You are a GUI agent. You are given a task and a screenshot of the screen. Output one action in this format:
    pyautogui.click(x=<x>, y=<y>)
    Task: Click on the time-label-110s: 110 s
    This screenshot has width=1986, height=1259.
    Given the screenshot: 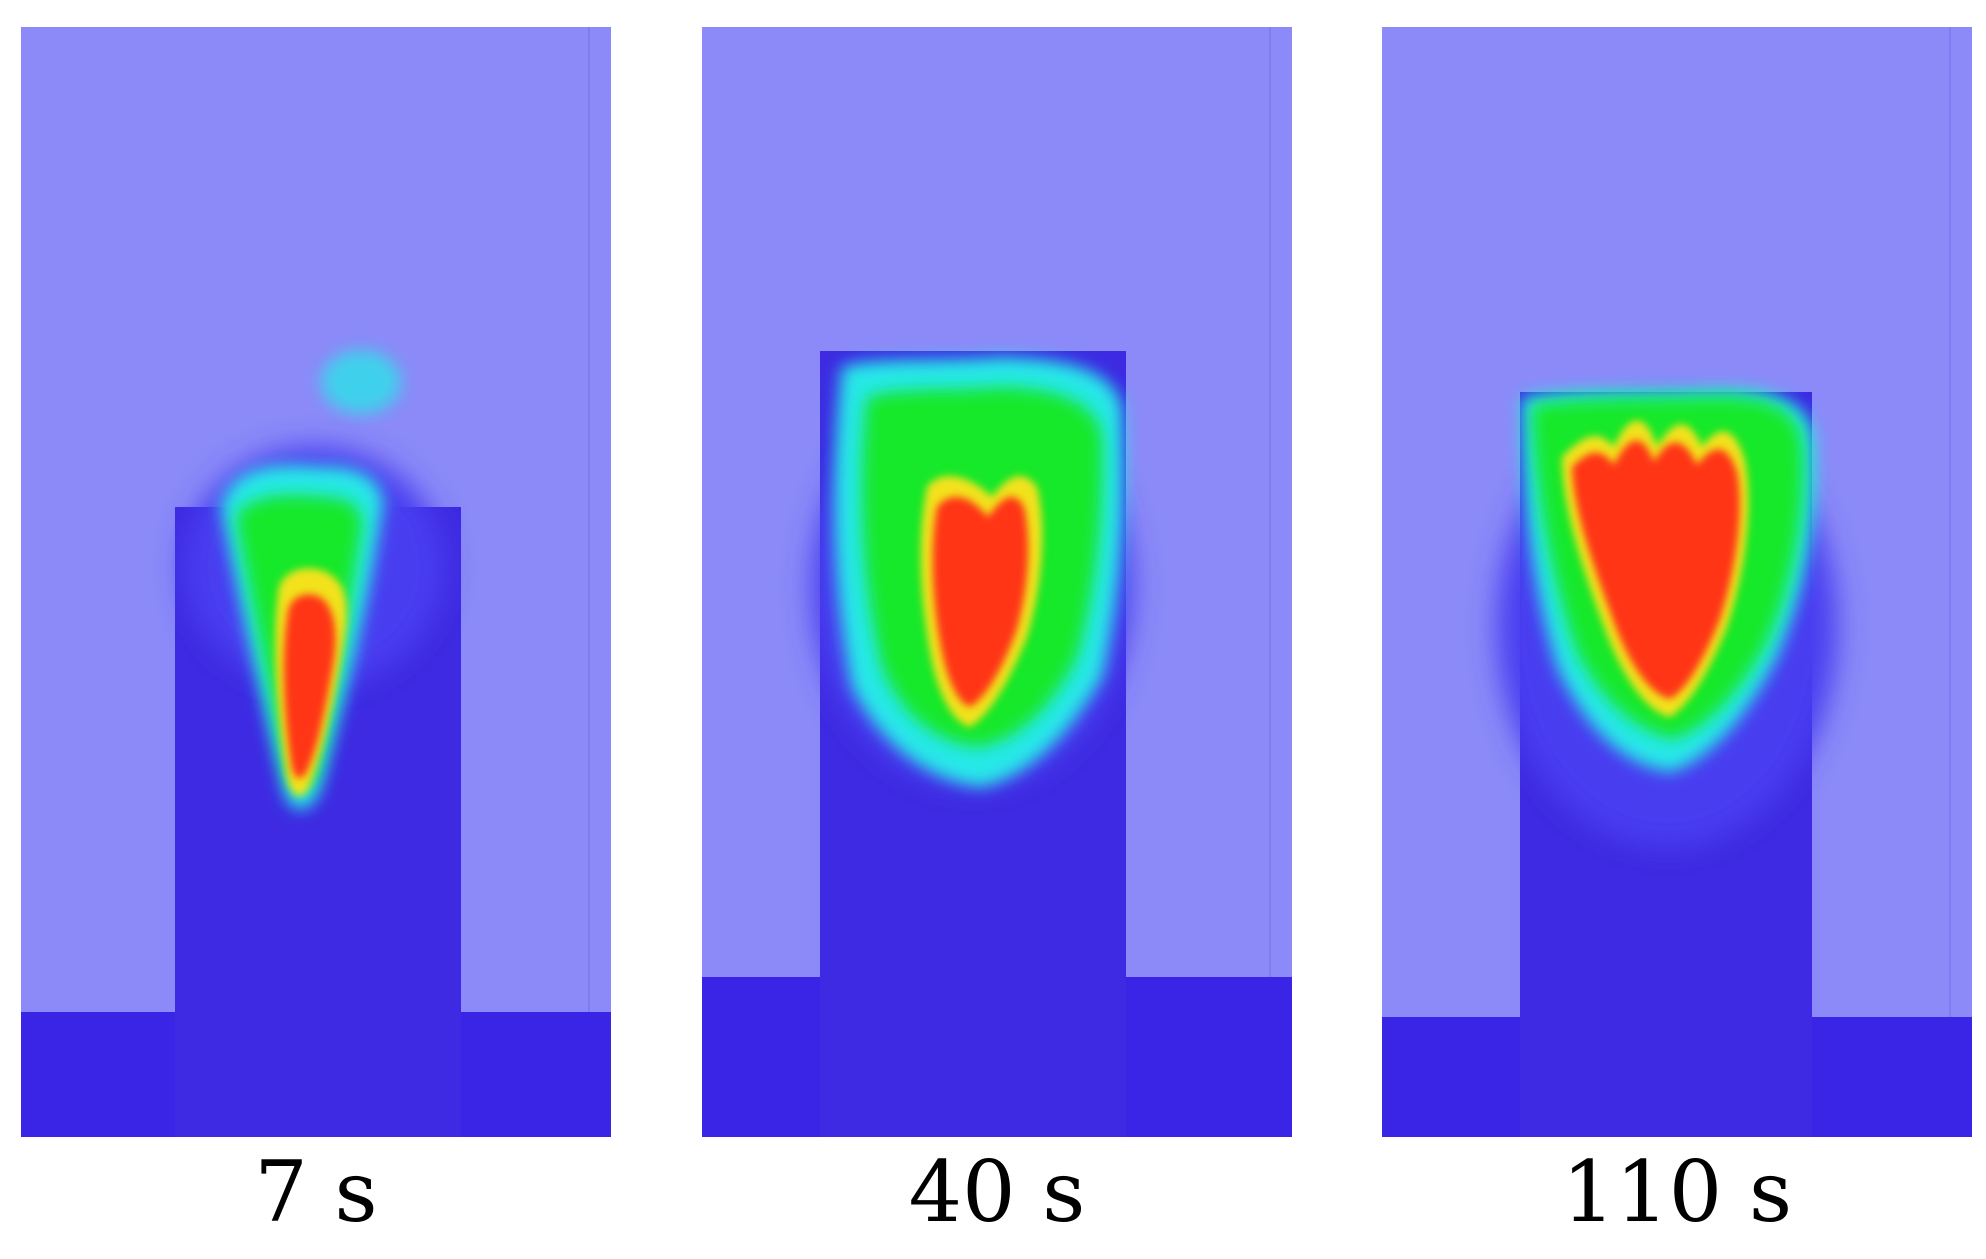 What is the action you would take?
    pyautogui.click(x=1677, y=1192)
    